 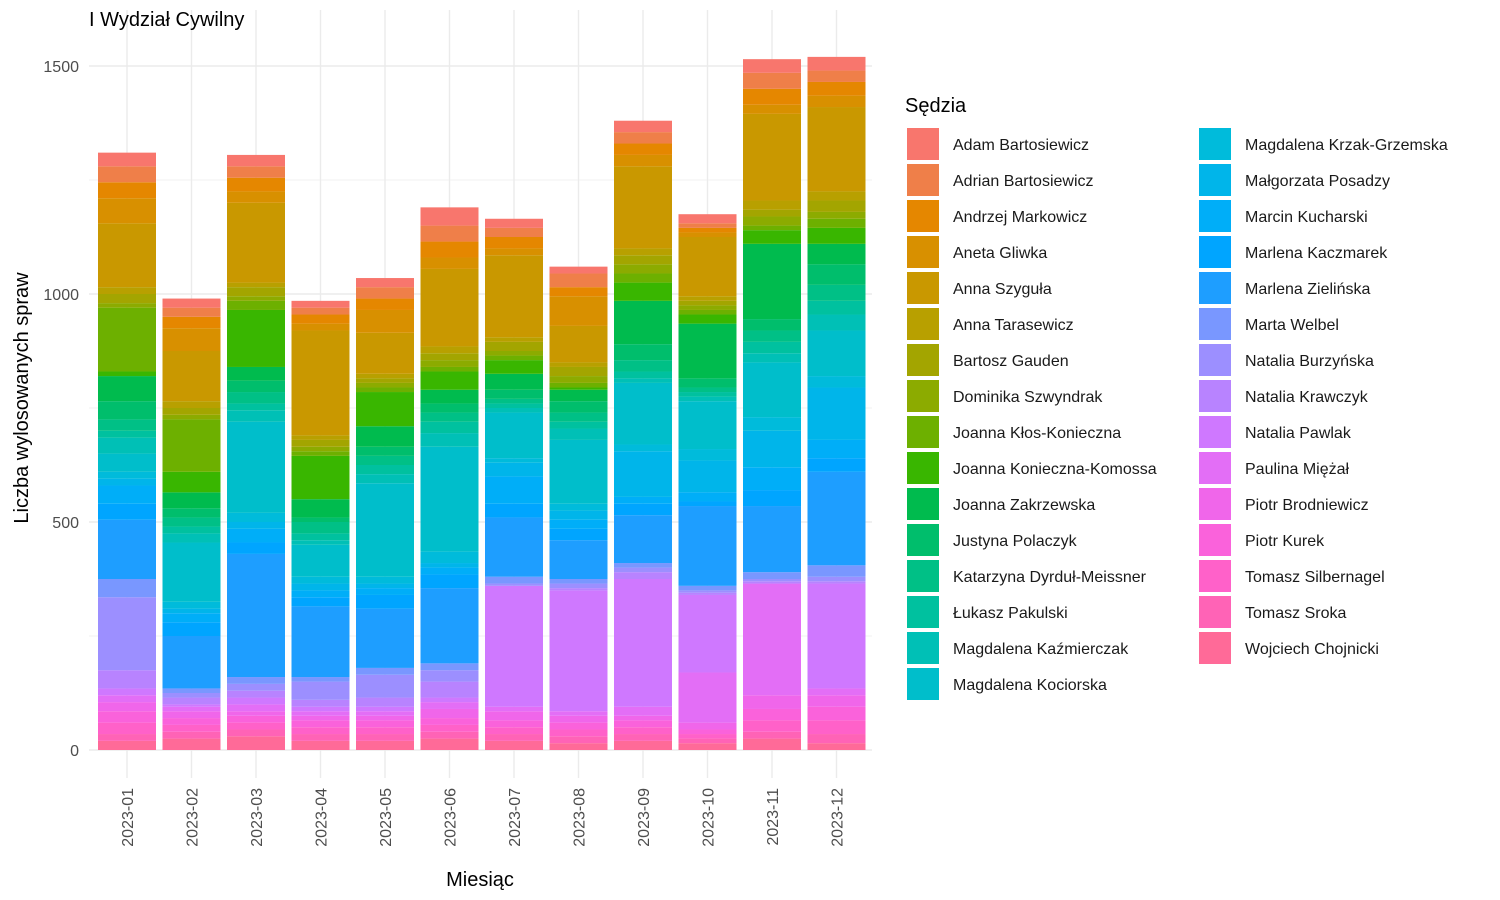 I want to click on x-tick-label: 2023-11, so click(x=773, y=817).